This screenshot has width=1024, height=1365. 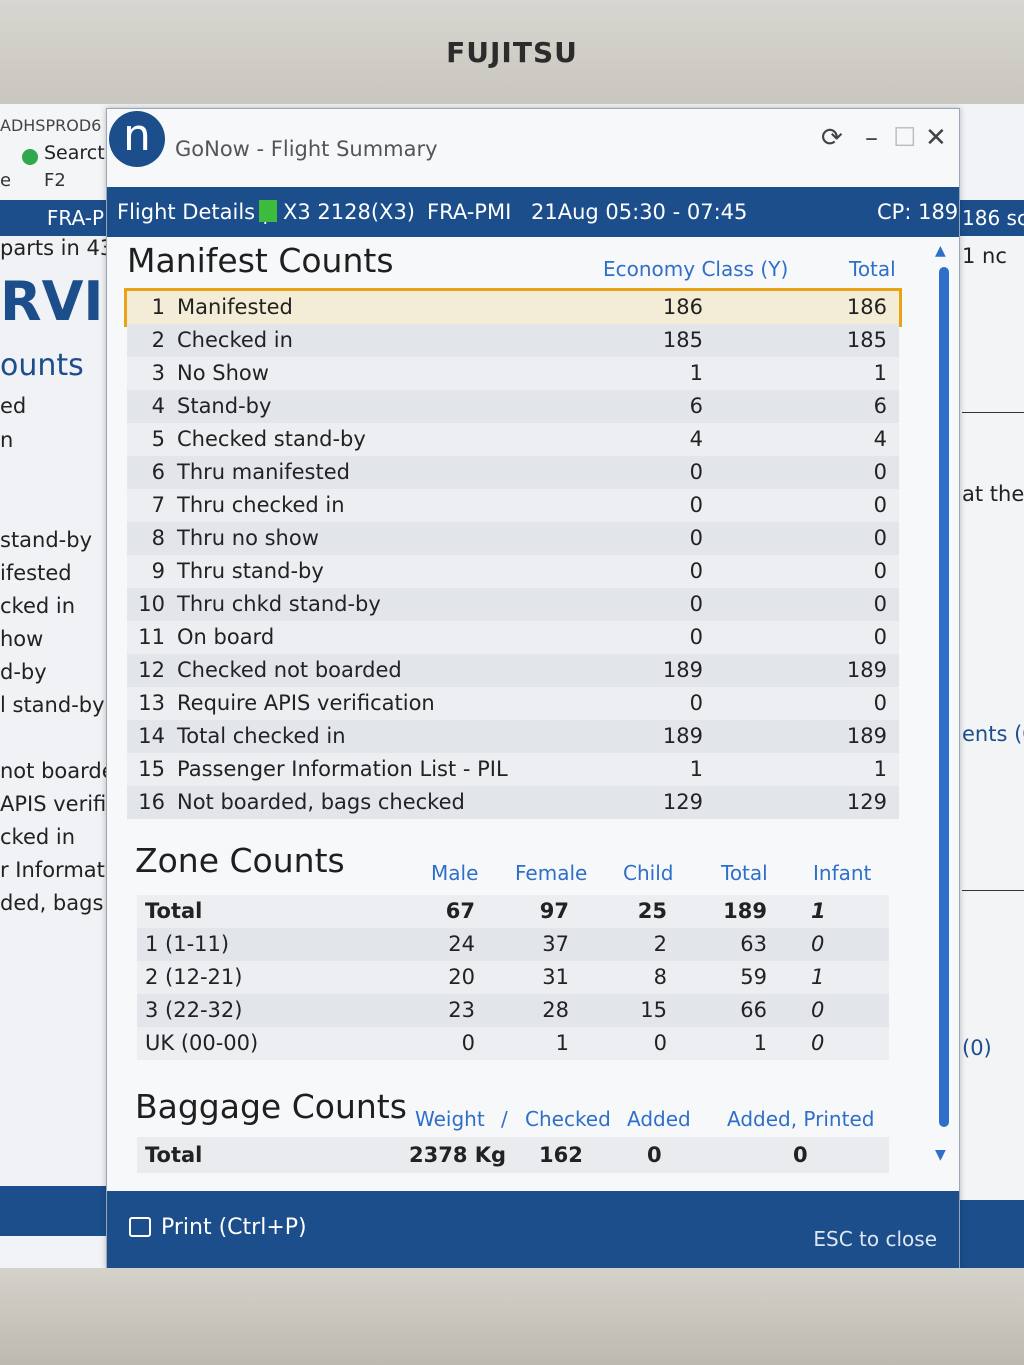 What do you see at coordinates (990, 734) in the screenshot?
I see `background-app-right-panel: 186 sc 1 nc at the ents (C (0)` at bounding box center [990, 734].